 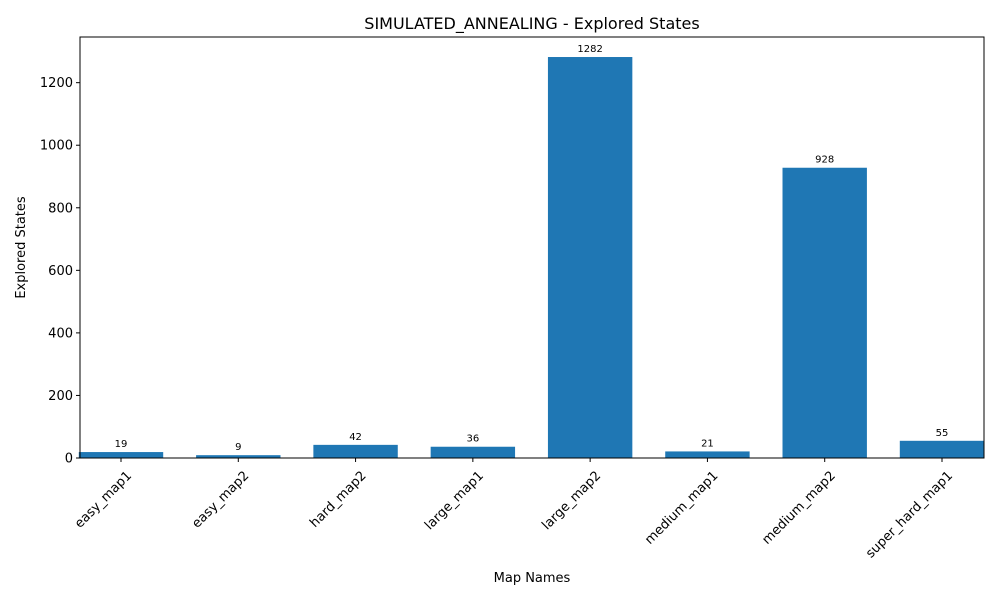 I want to click on y-axis-label: Explored States, so click(x=21, y=247).